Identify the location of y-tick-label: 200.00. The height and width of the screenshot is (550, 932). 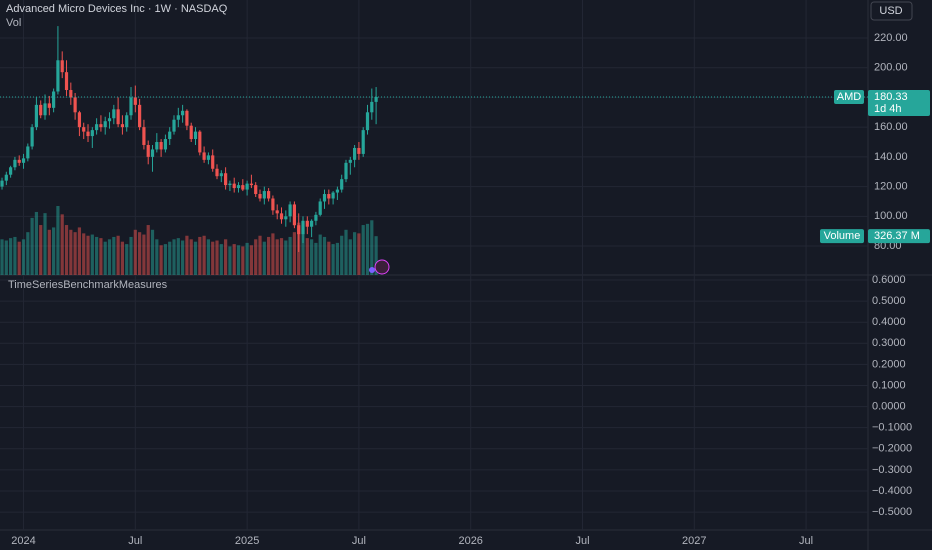
(891, 68).